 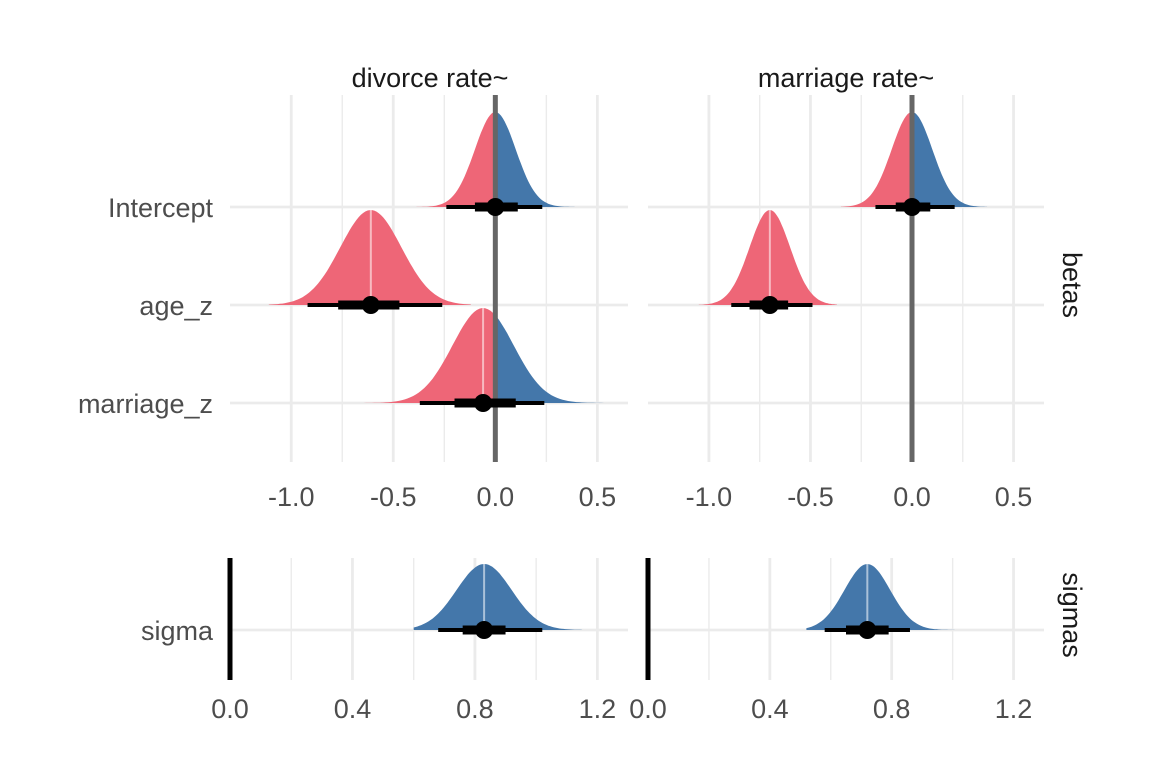 I want to click on y-tick-label-age-z: age_z, so click(x=176, y=306).